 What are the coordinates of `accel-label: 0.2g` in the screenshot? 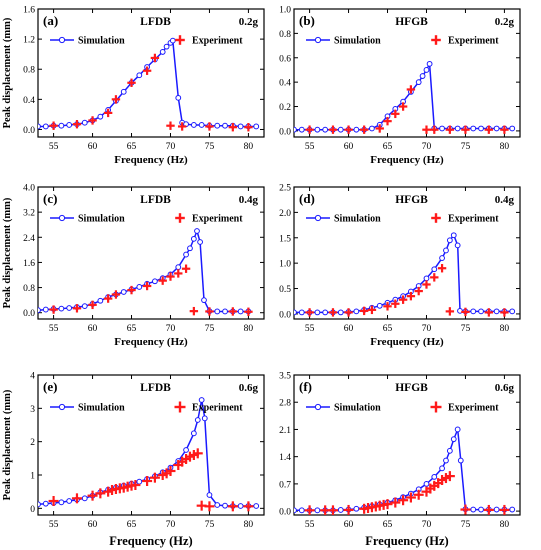 It's located at (505, 22).